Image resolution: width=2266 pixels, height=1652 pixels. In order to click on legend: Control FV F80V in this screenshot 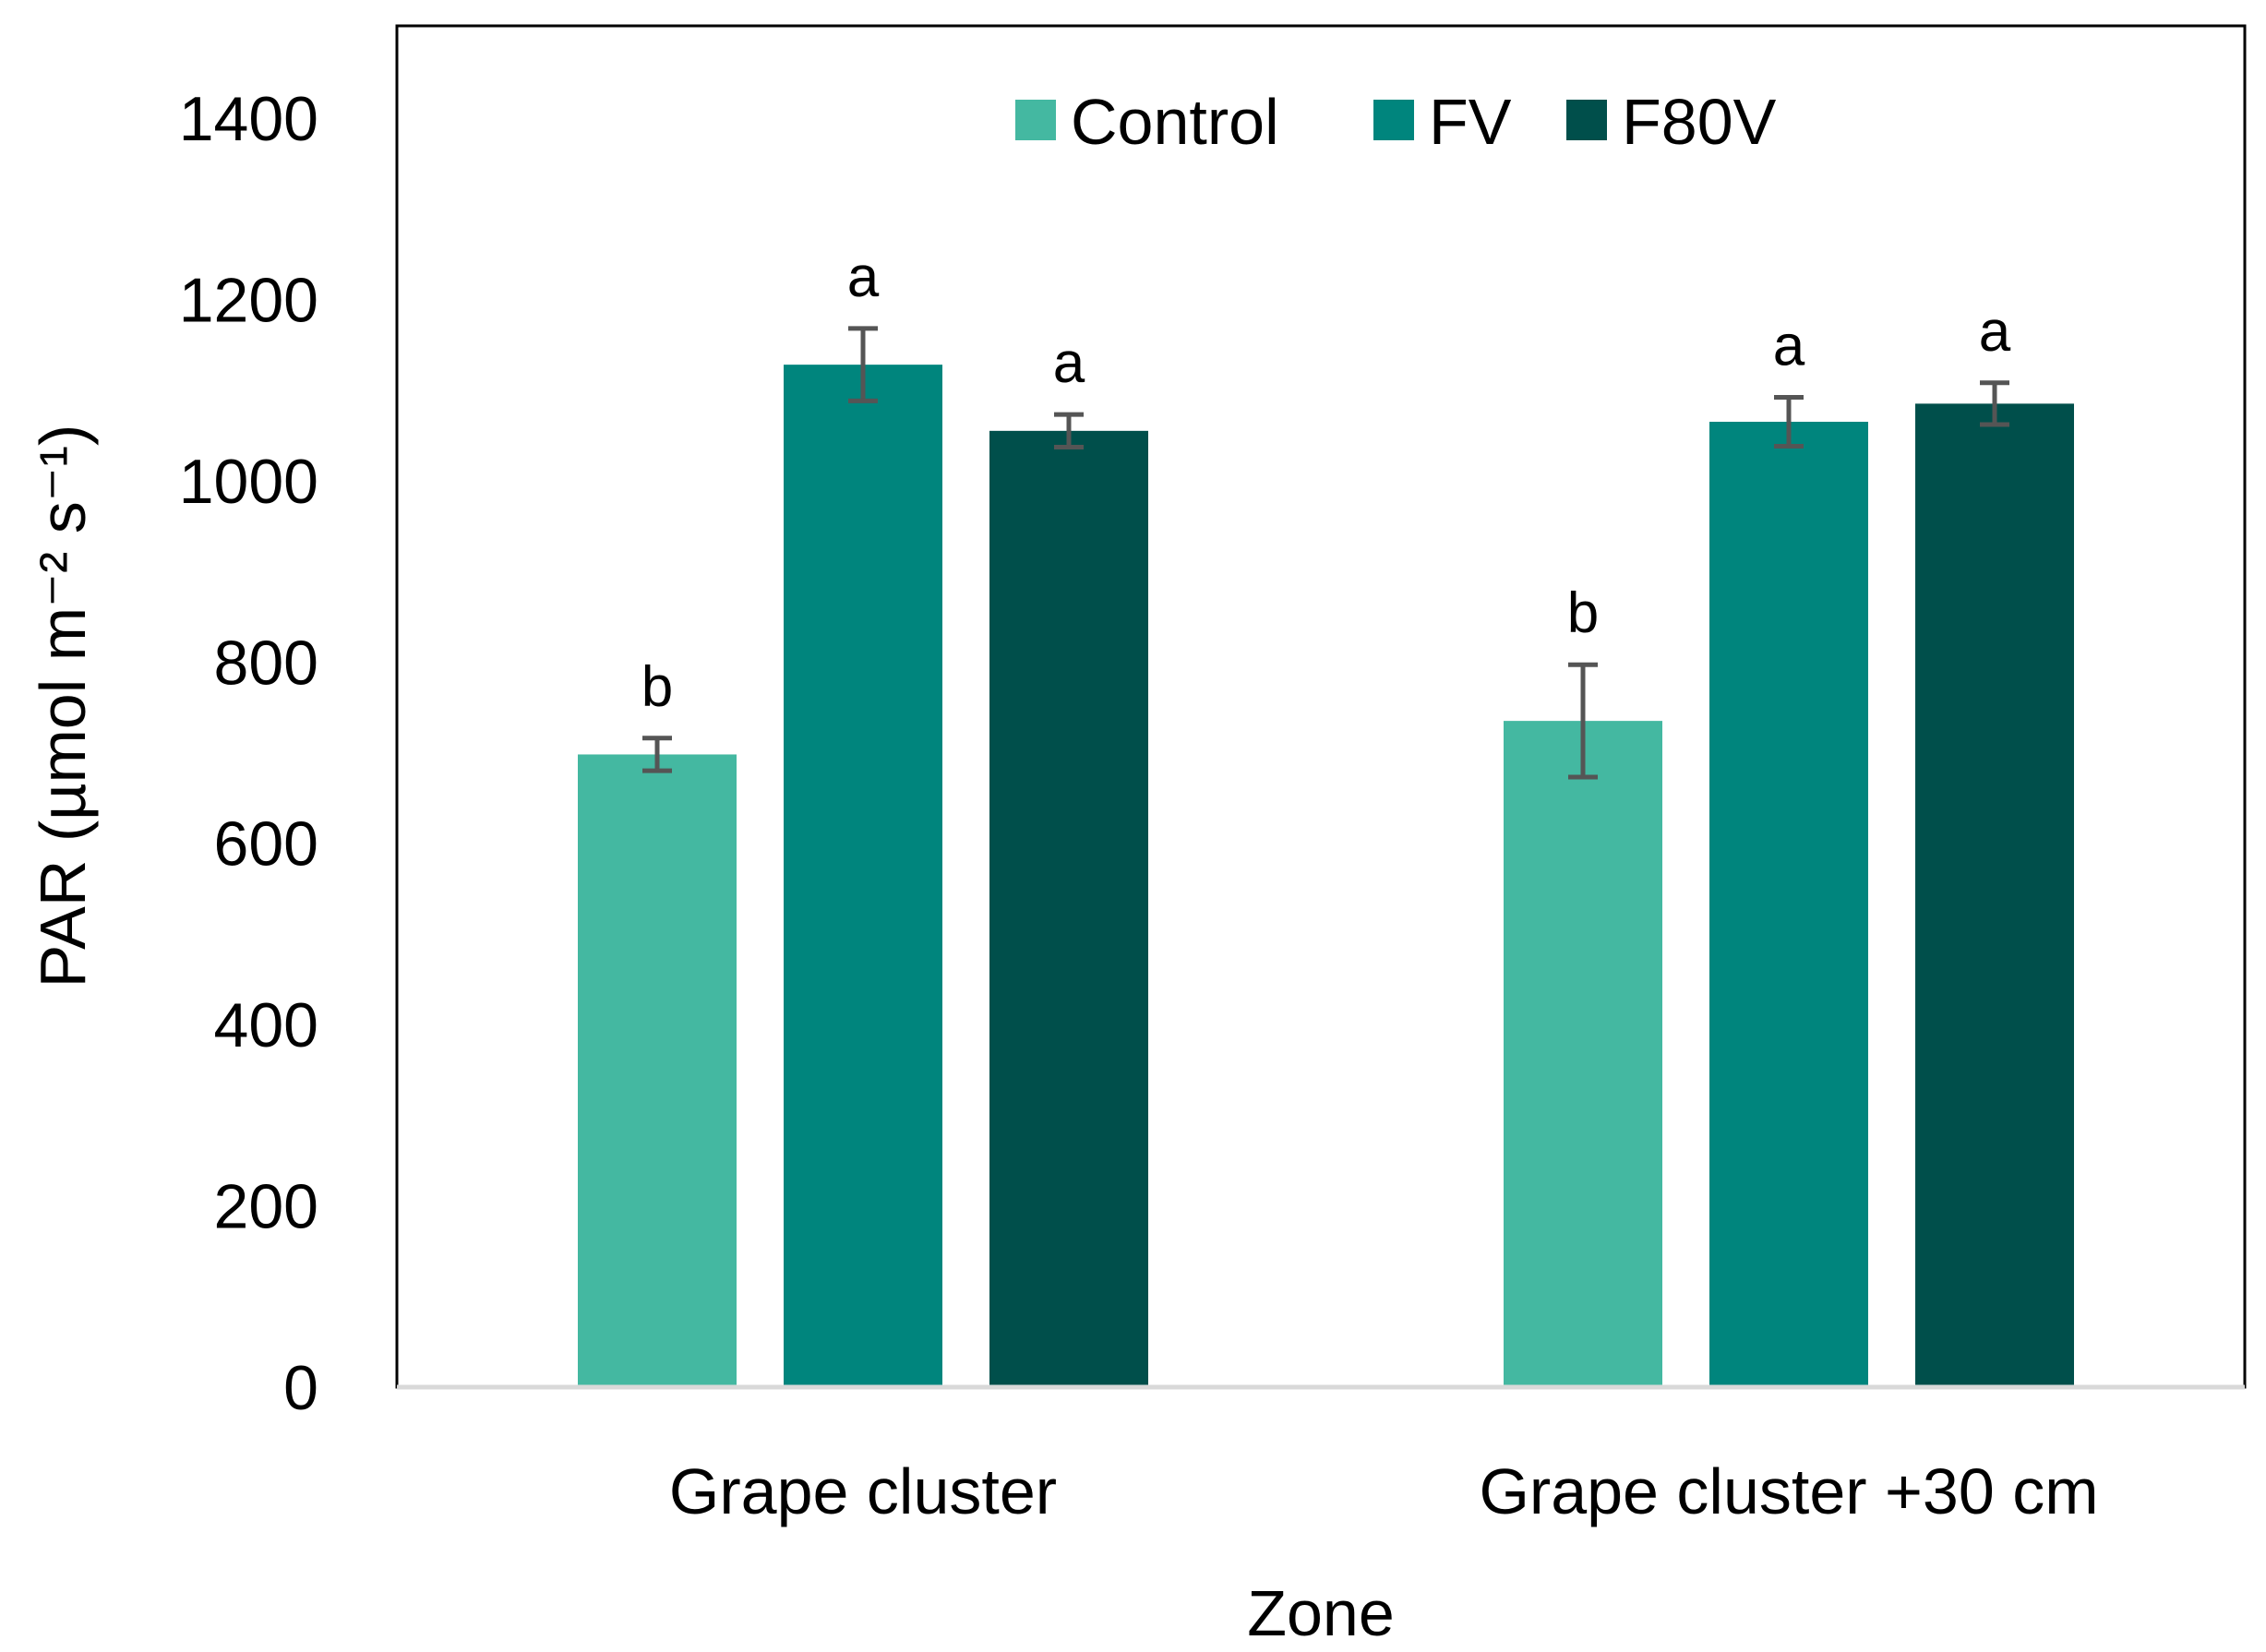, I will do `click(1396, 122)`.